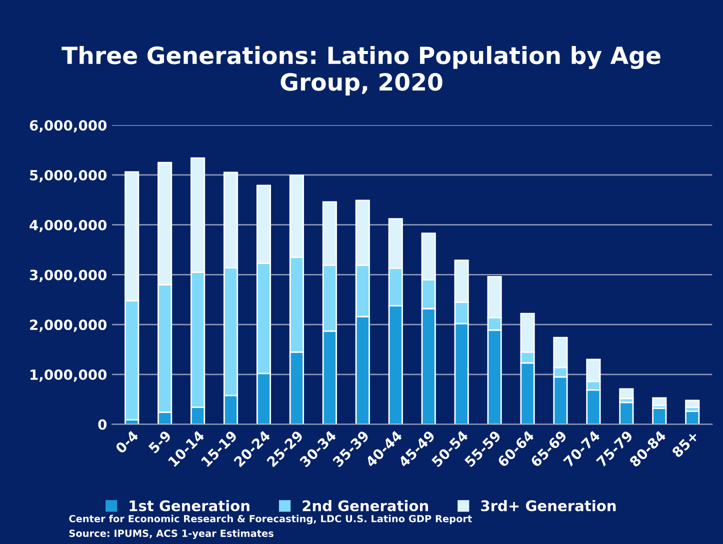 The height and width of the screenshot is (544, 723). Describe the element at coordinates (68, 276) in the screenshot. I see `y-tick-label: 3,000,000` at that location.